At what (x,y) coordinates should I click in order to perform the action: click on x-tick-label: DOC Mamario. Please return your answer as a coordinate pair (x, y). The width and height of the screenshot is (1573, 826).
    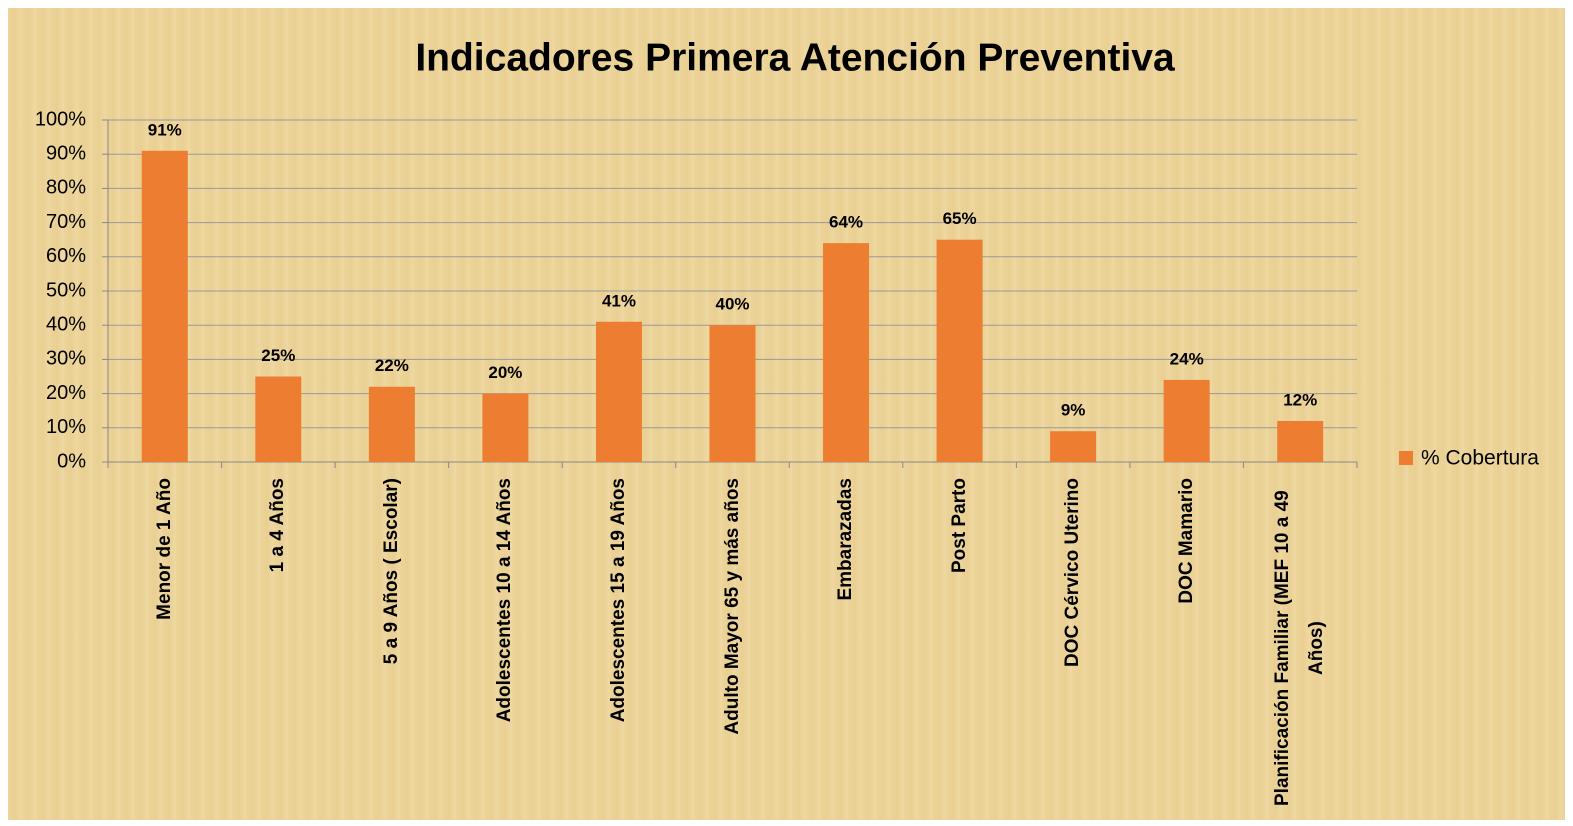
    Looking at the image, I should click on (1186, 541).